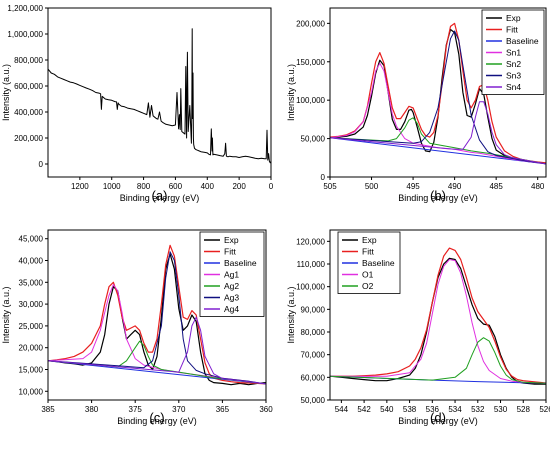 The width and height of the screenshot is (550, 457). I want to click on x-tick-label: 400, so click(208, 186).